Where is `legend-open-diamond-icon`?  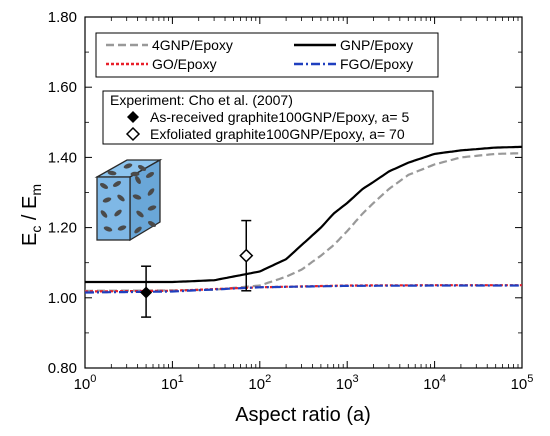 legend-open-diamond-icon is located at coordinates (133, 134).